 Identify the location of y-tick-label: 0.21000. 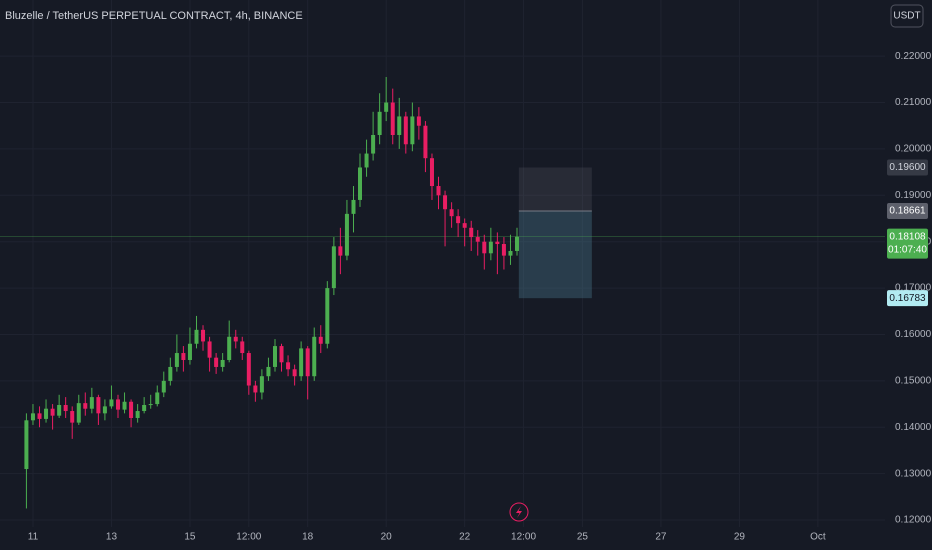
(913, 102).